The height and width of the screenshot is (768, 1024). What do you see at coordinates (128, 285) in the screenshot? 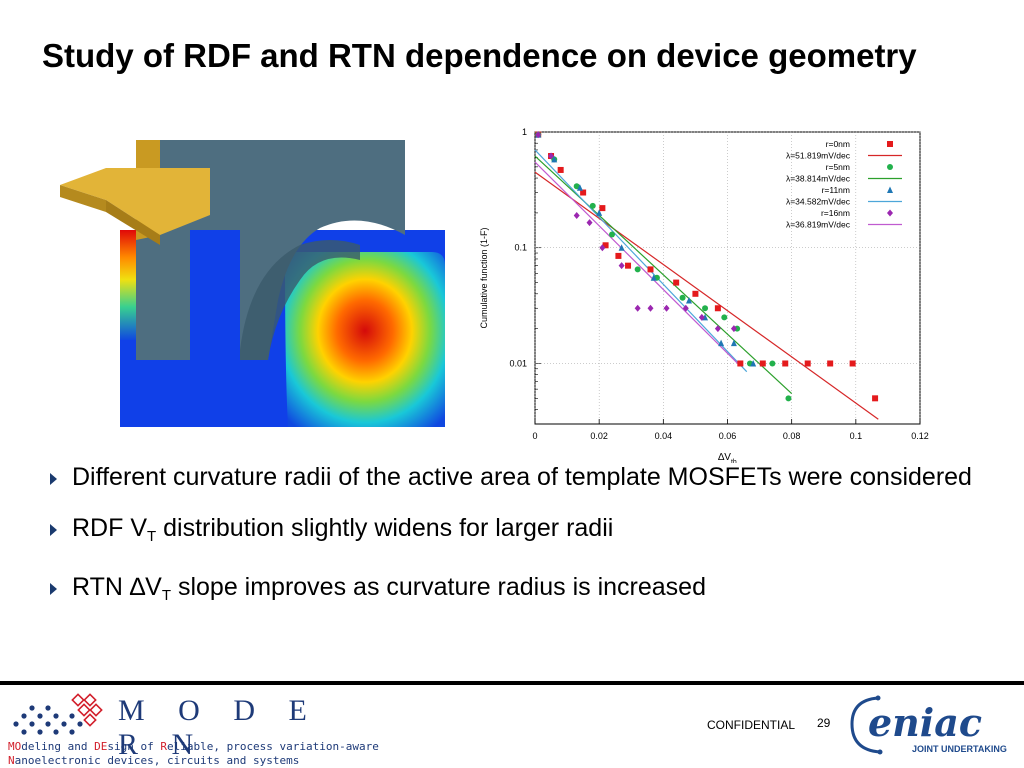
I see `left-fin-field` at bounding box center [128, 285].